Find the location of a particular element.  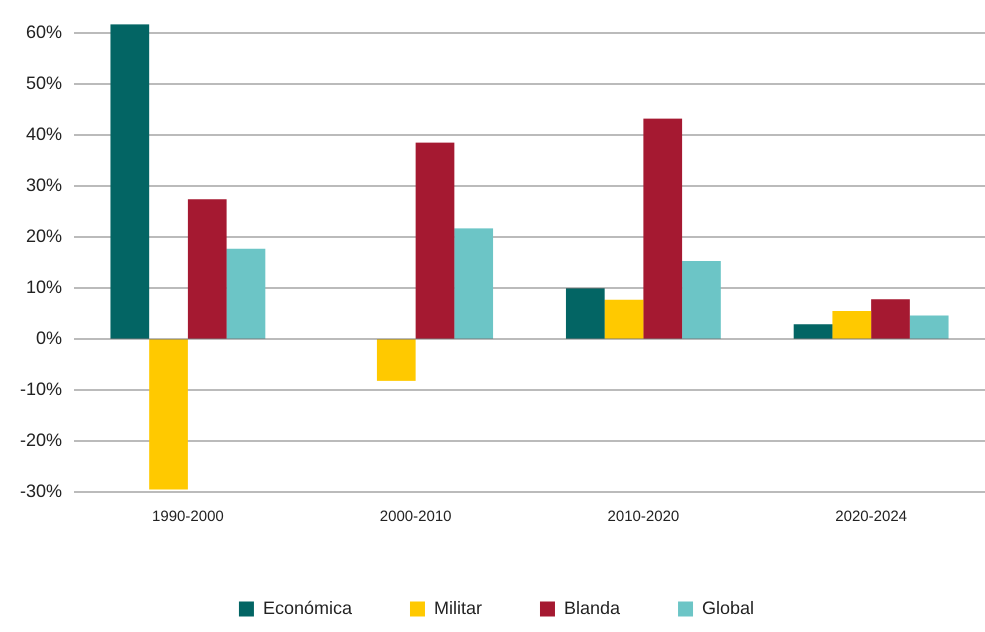

y-tick-label: 40% is located at coordinates (44, 134).